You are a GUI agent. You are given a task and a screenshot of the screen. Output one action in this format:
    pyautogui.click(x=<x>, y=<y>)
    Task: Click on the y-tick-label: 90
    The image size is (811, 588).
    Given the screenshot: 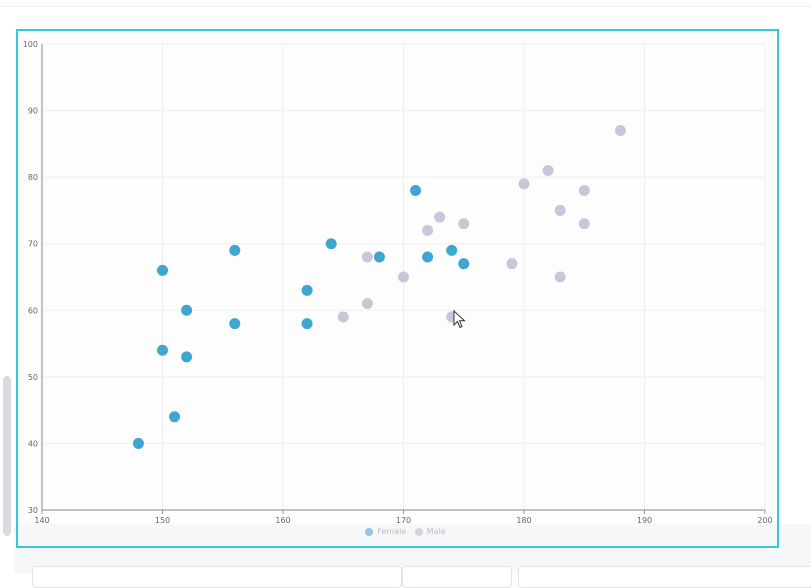 What is the action you would take?
    pyautogui.click(x=33, y=111)
    